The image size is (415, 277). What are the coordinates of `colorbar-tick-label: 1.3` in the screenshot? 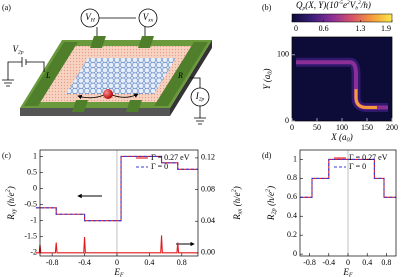 It's located at (360, 28).